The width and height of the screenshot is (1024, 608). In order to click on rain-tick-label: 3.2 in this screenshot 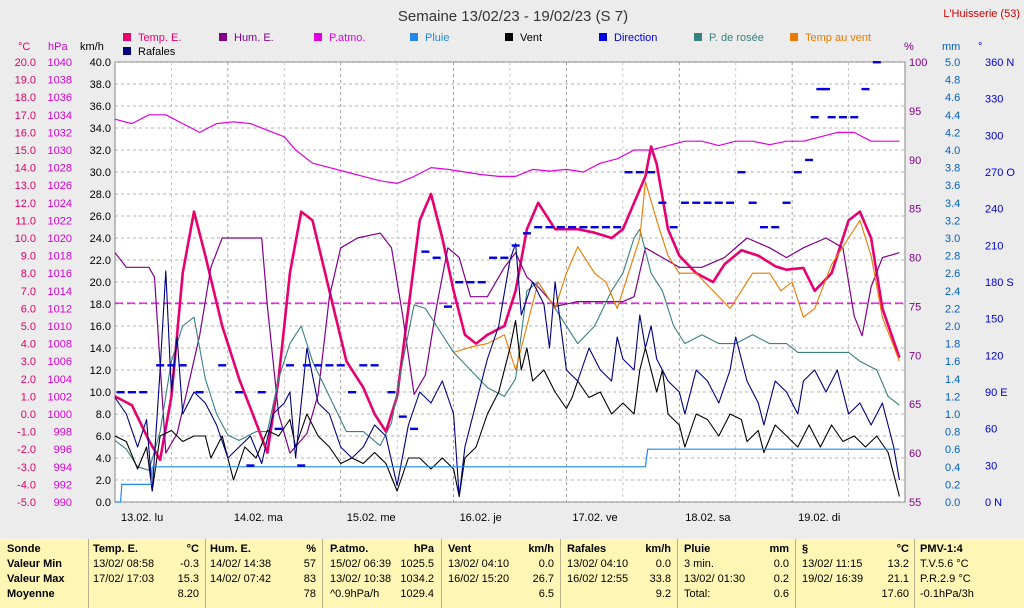, I will do `click(952, 221)`.